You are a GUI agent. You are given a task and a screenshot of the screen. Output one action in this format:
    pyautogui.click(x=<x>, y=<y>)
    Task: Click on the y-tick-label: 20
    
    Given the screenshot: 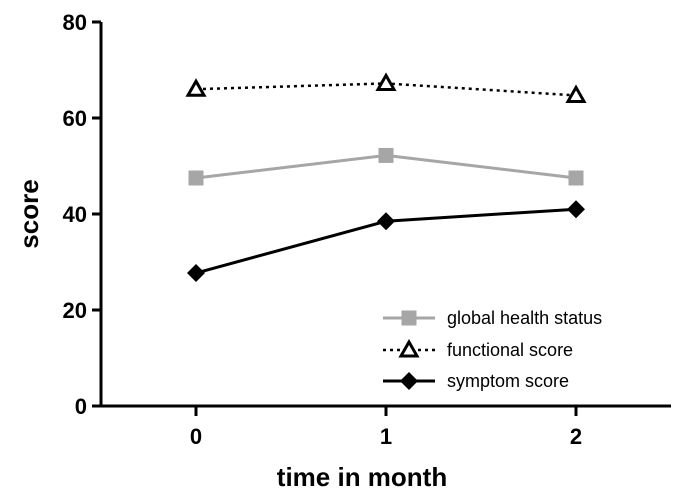 What is the action you would take?
    pyautogui.click(x=75, y=310)
    